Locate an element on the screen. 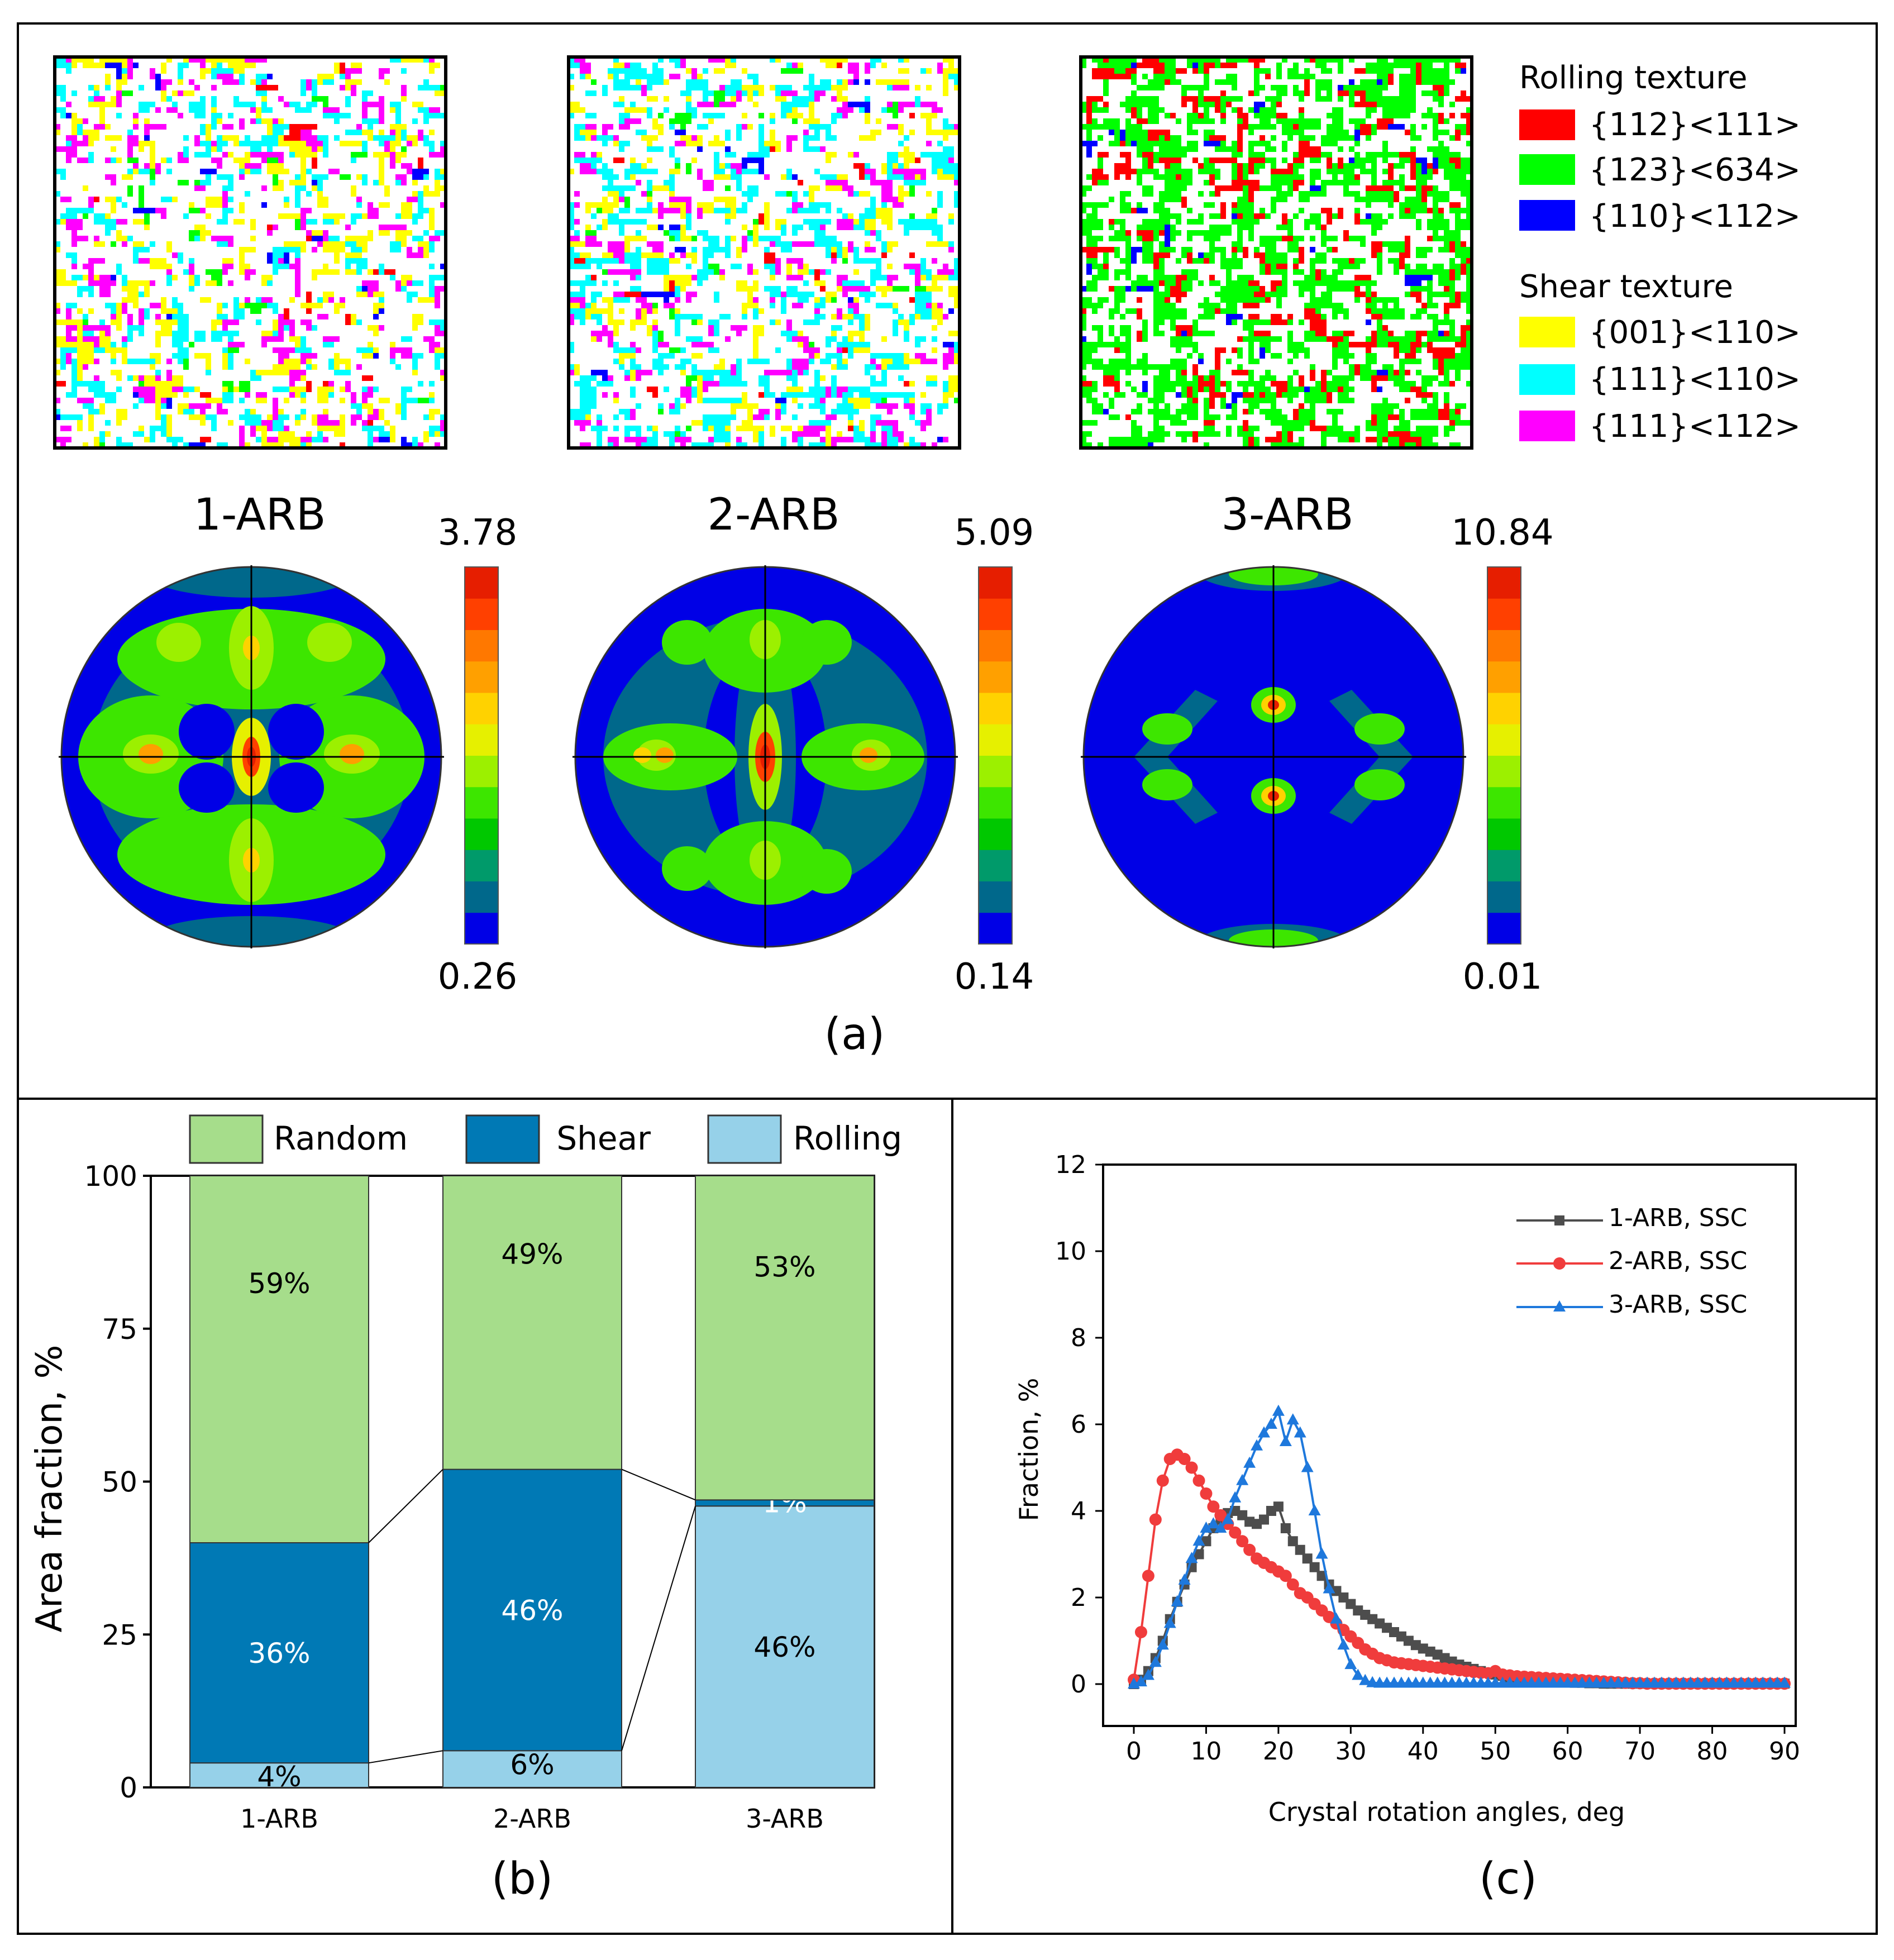  y-tick-label: 0 is located at coordinates (128, 1788).